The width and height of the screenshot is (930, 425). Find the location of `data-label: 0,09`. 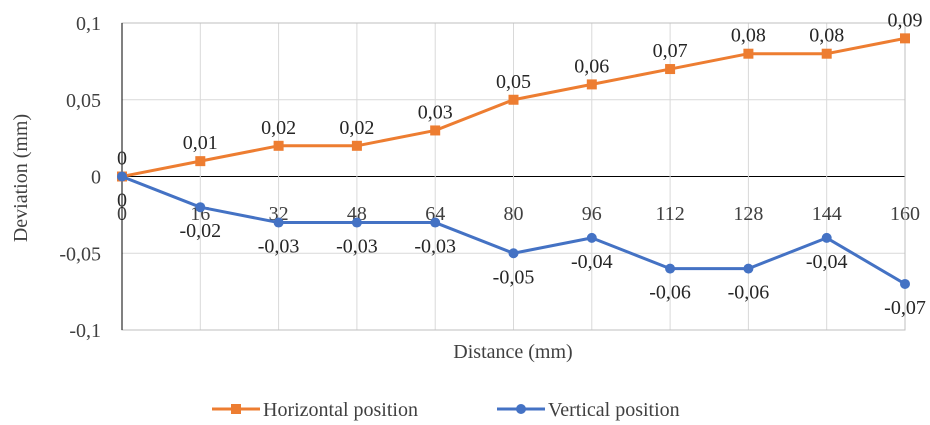

data-label: 0,09 is located at coordinates (905, 20).